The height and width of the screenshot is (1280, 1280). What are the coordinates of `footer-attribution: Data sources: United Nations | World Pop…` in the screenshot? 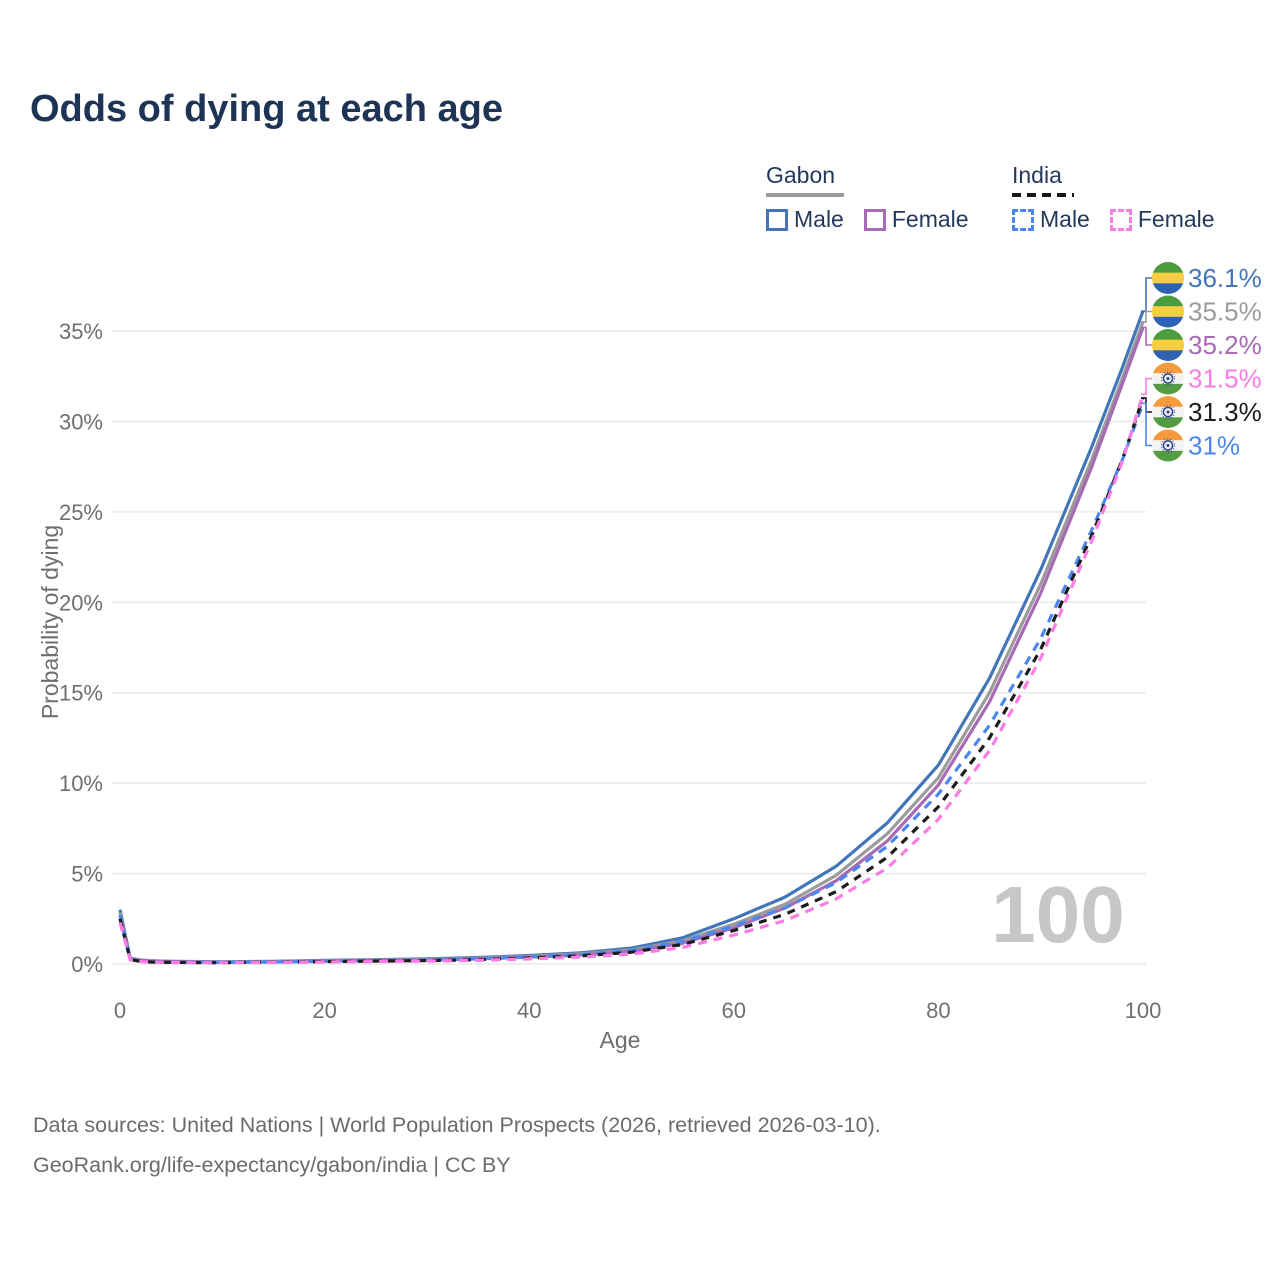 It's located at (457, 1145).